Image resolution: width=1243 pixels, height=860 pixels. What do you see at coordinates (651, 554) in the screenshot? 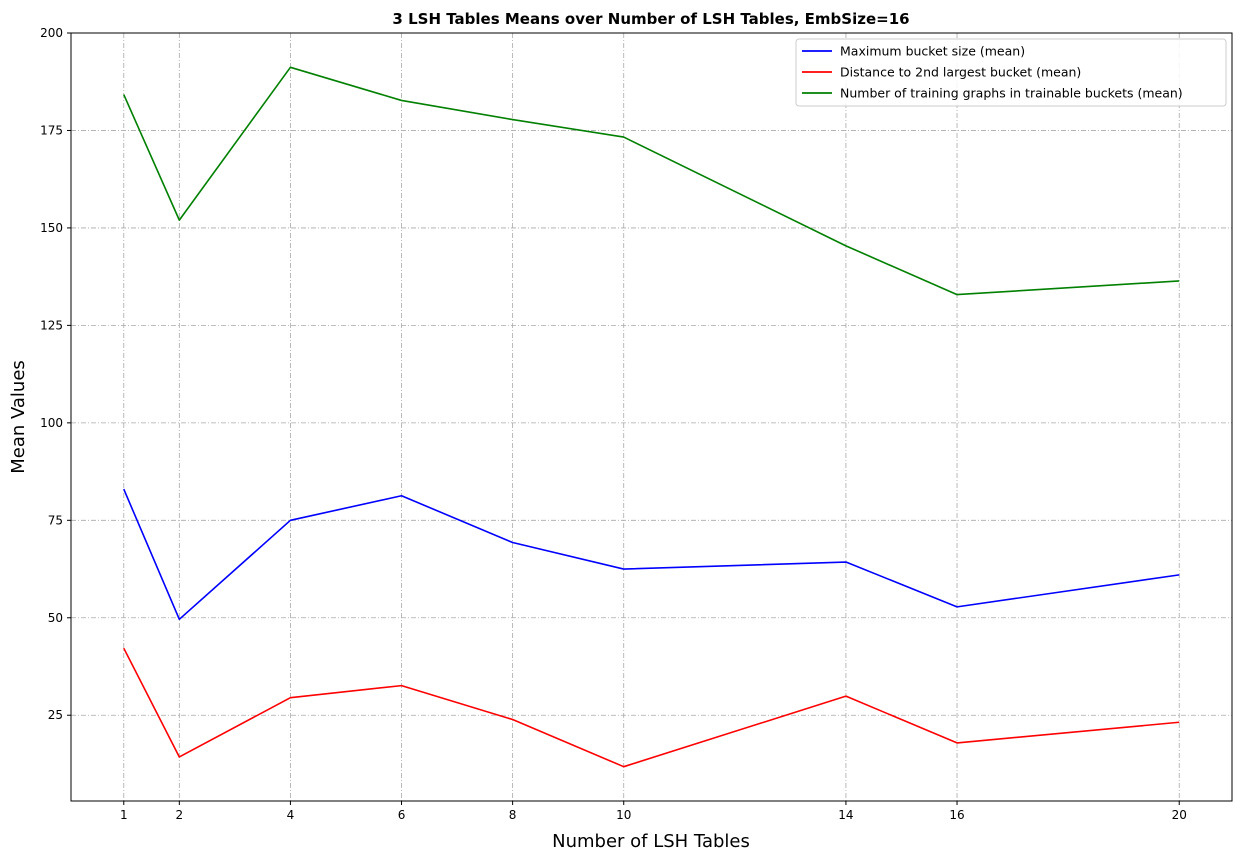
I see `series-line-max-bucket` at bounding box center [651, 554].